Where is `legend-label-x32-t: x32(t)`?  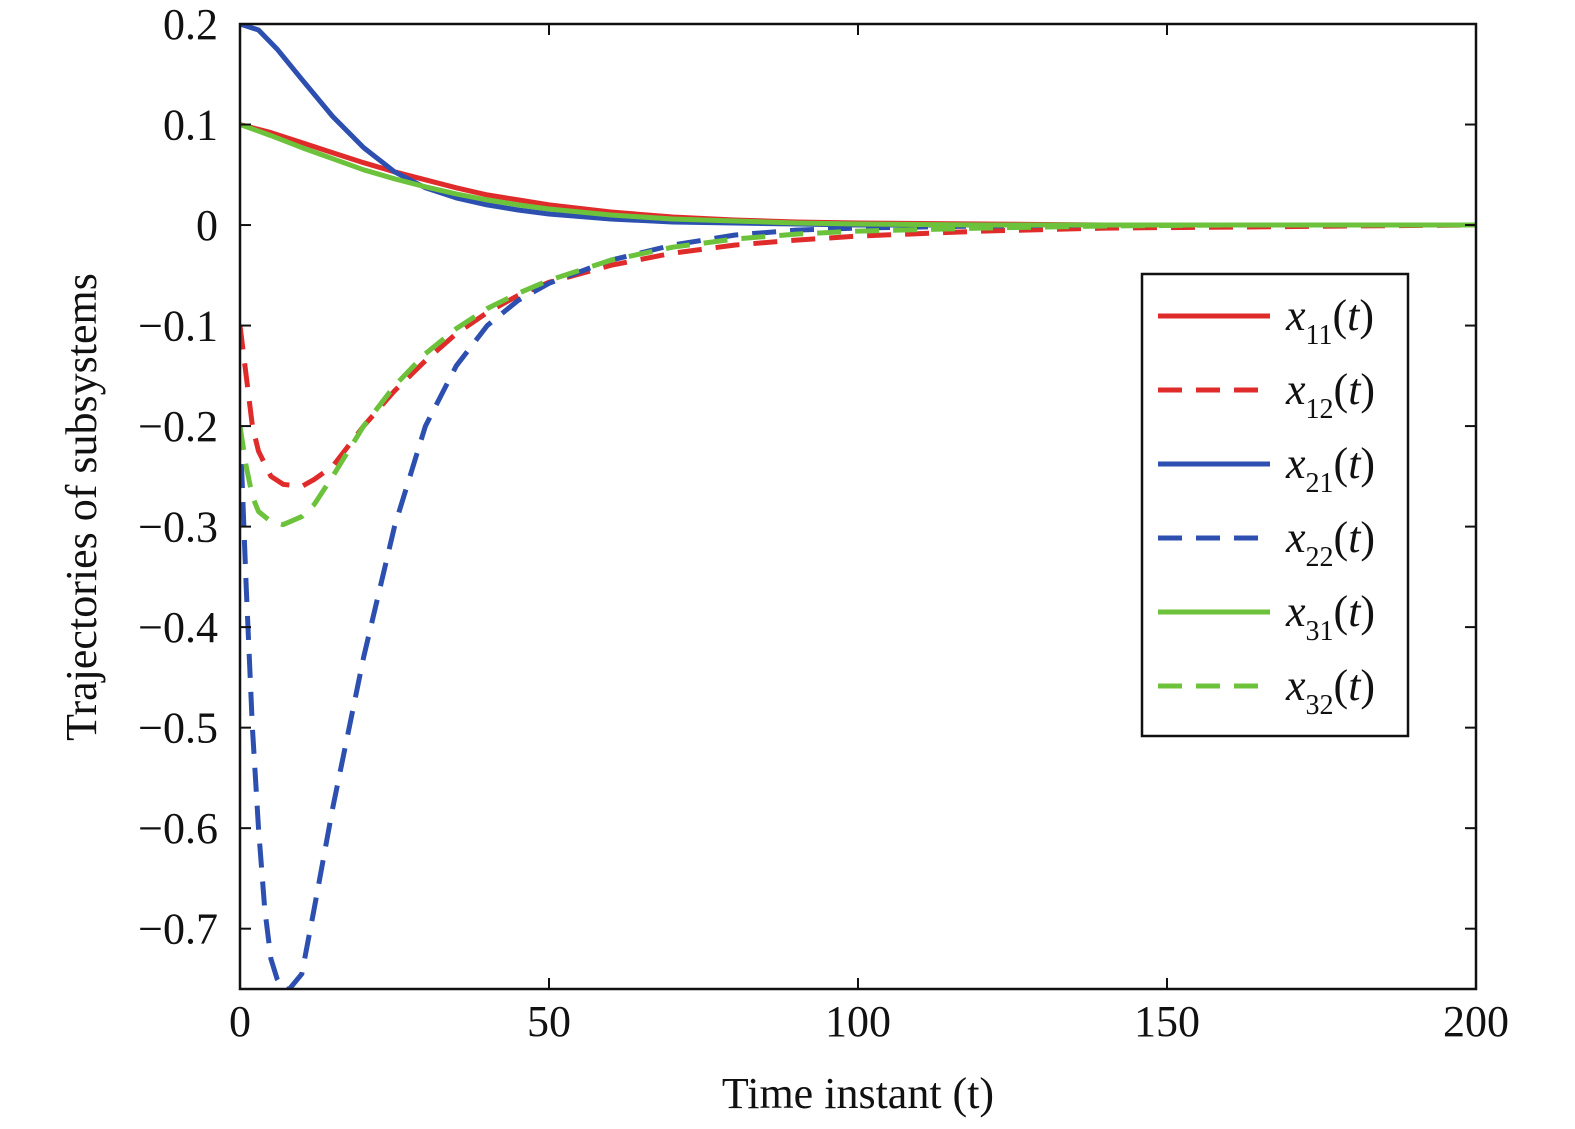
legend-label-x32-t: x32(t) is located at coordinates (1330, 691).